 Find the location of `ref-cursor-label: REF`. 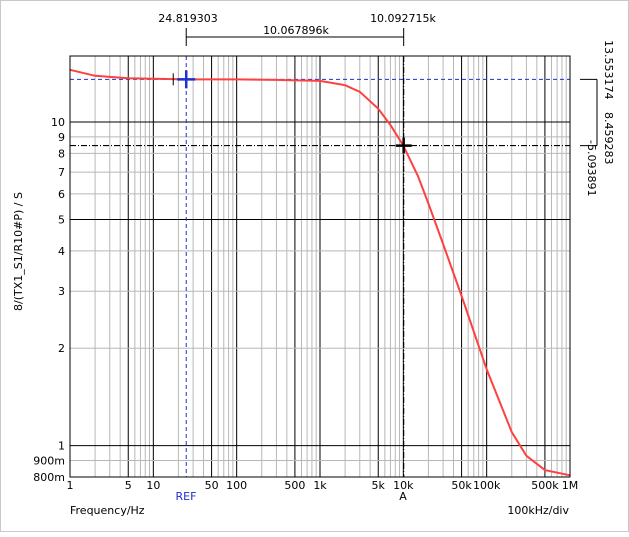

ref-cursor-label: REF is located at coordinates (186, 496).